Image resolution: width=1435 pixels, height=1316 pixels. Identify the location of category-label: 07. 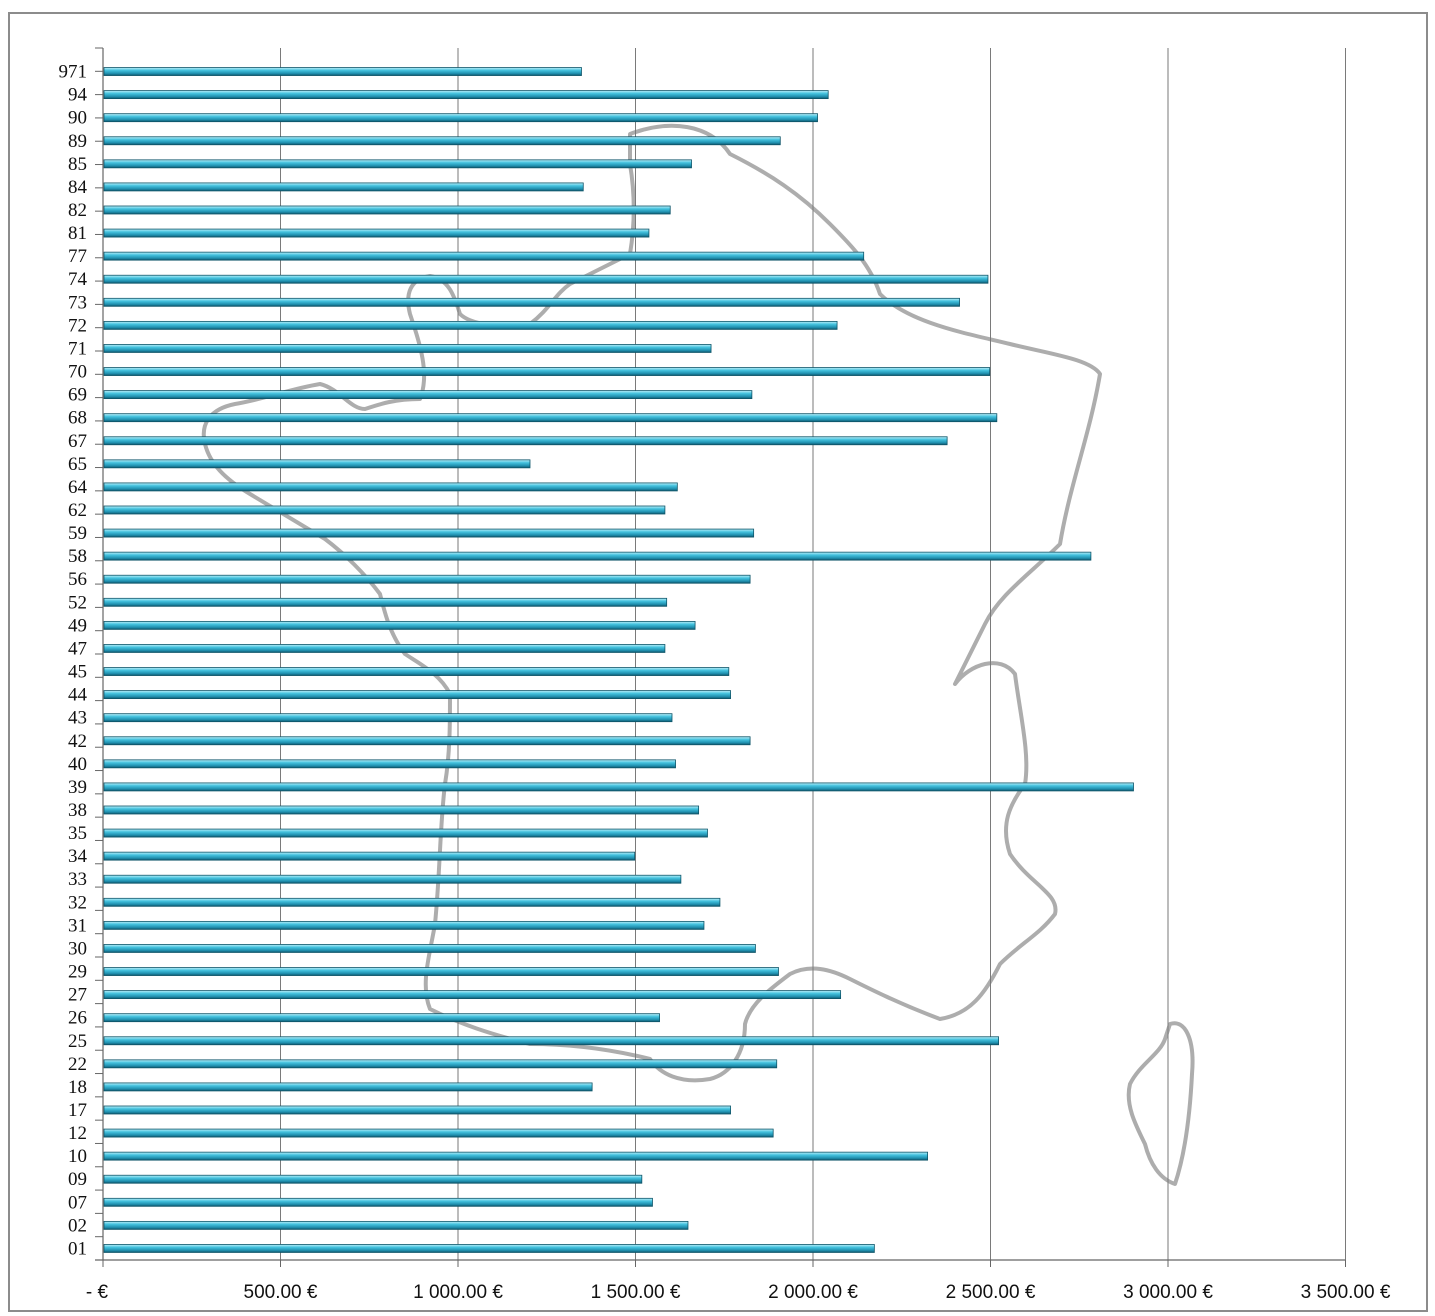
(77, 1202).